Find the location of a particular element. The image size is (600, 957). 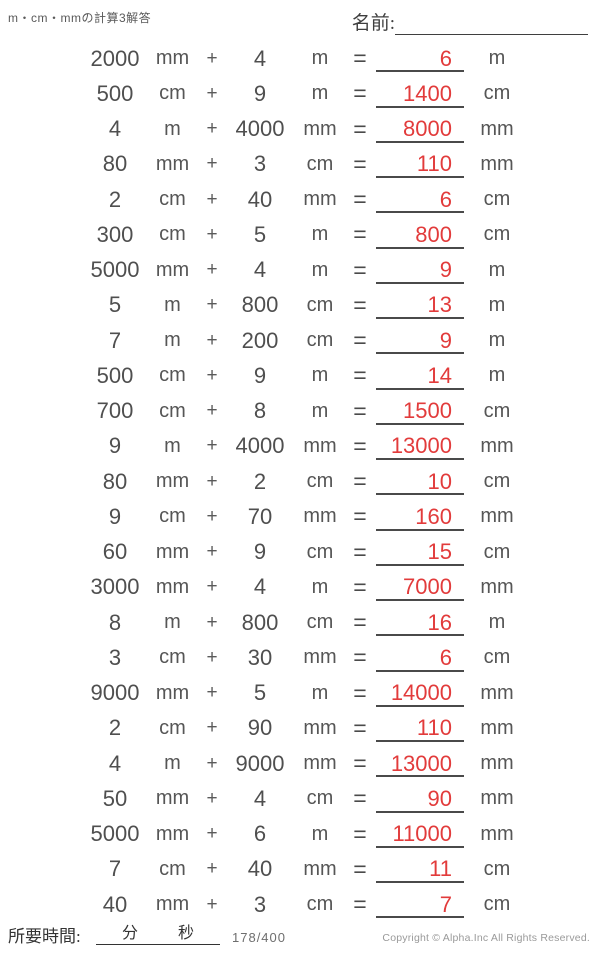

answer-value: 14 is located at coordinates (420, 375).